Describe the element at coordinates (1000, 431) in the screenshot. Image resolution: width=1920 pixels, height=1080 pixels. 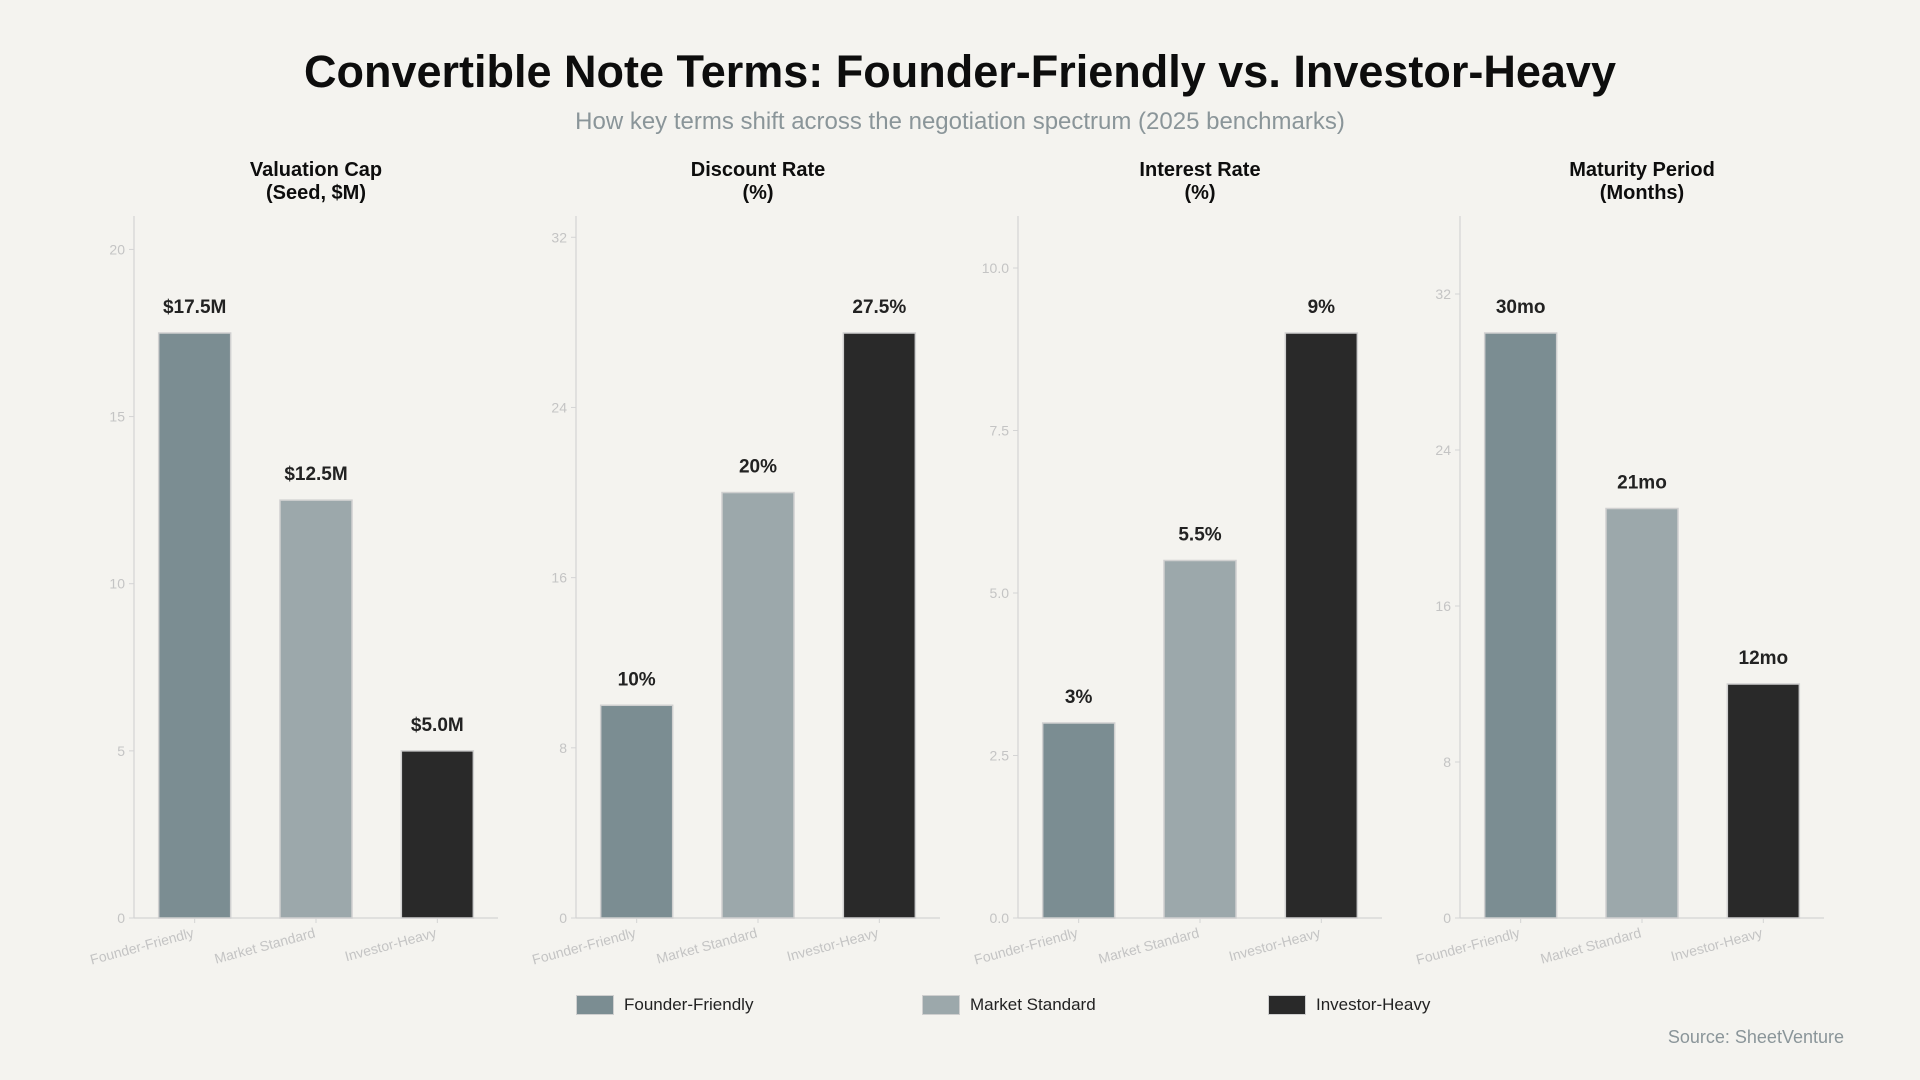
I see `panel-3-y-tick-label-3: 7.5` at that location.